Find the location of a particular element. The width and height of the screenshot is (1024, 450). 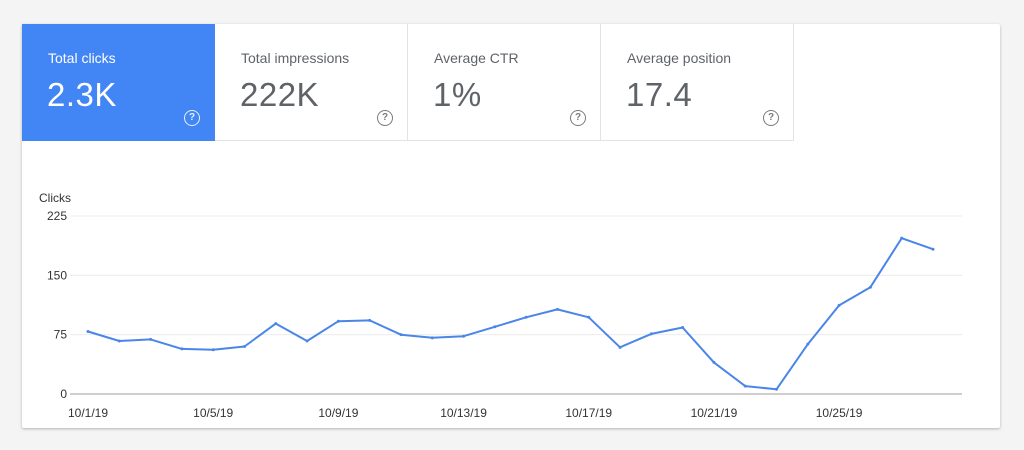

metric-label: Average CTR is located at coordinates (476, 58).